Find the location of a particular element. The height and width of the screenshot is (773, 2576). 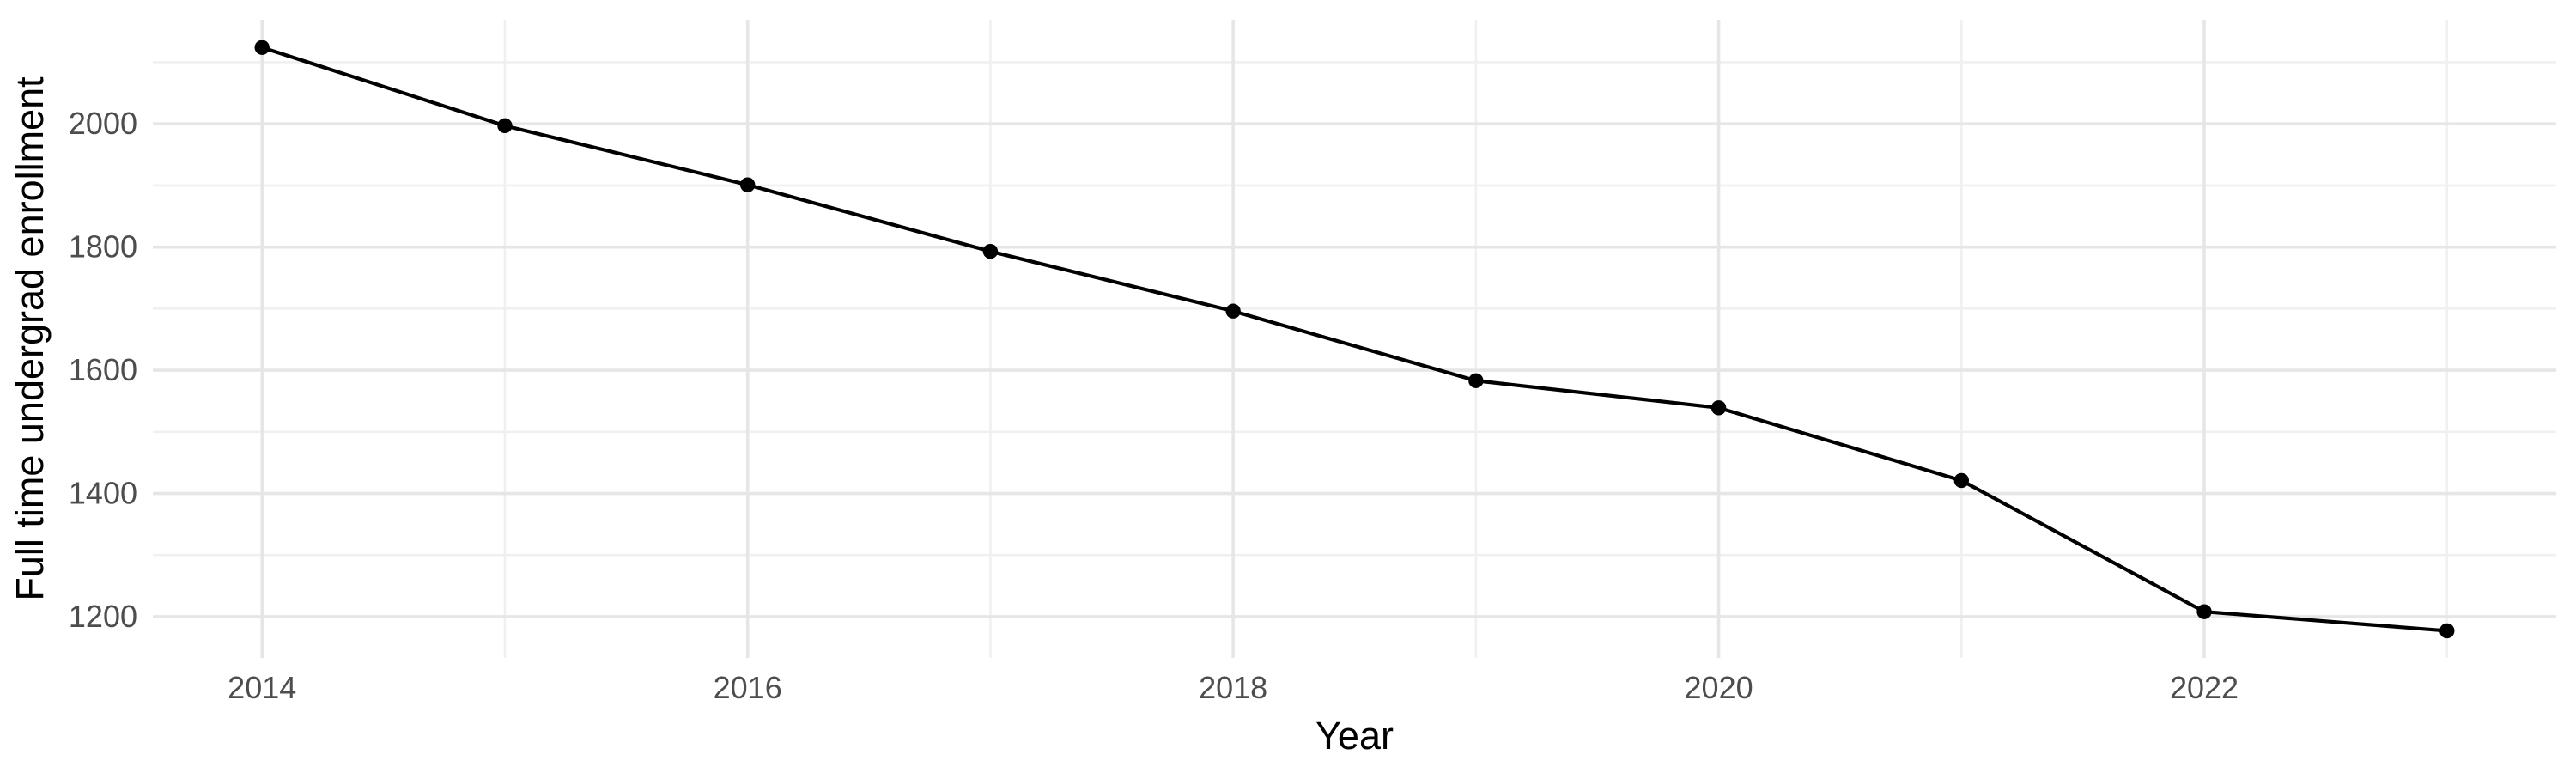

data-point-2020 is located at coordinates (1718, 408).